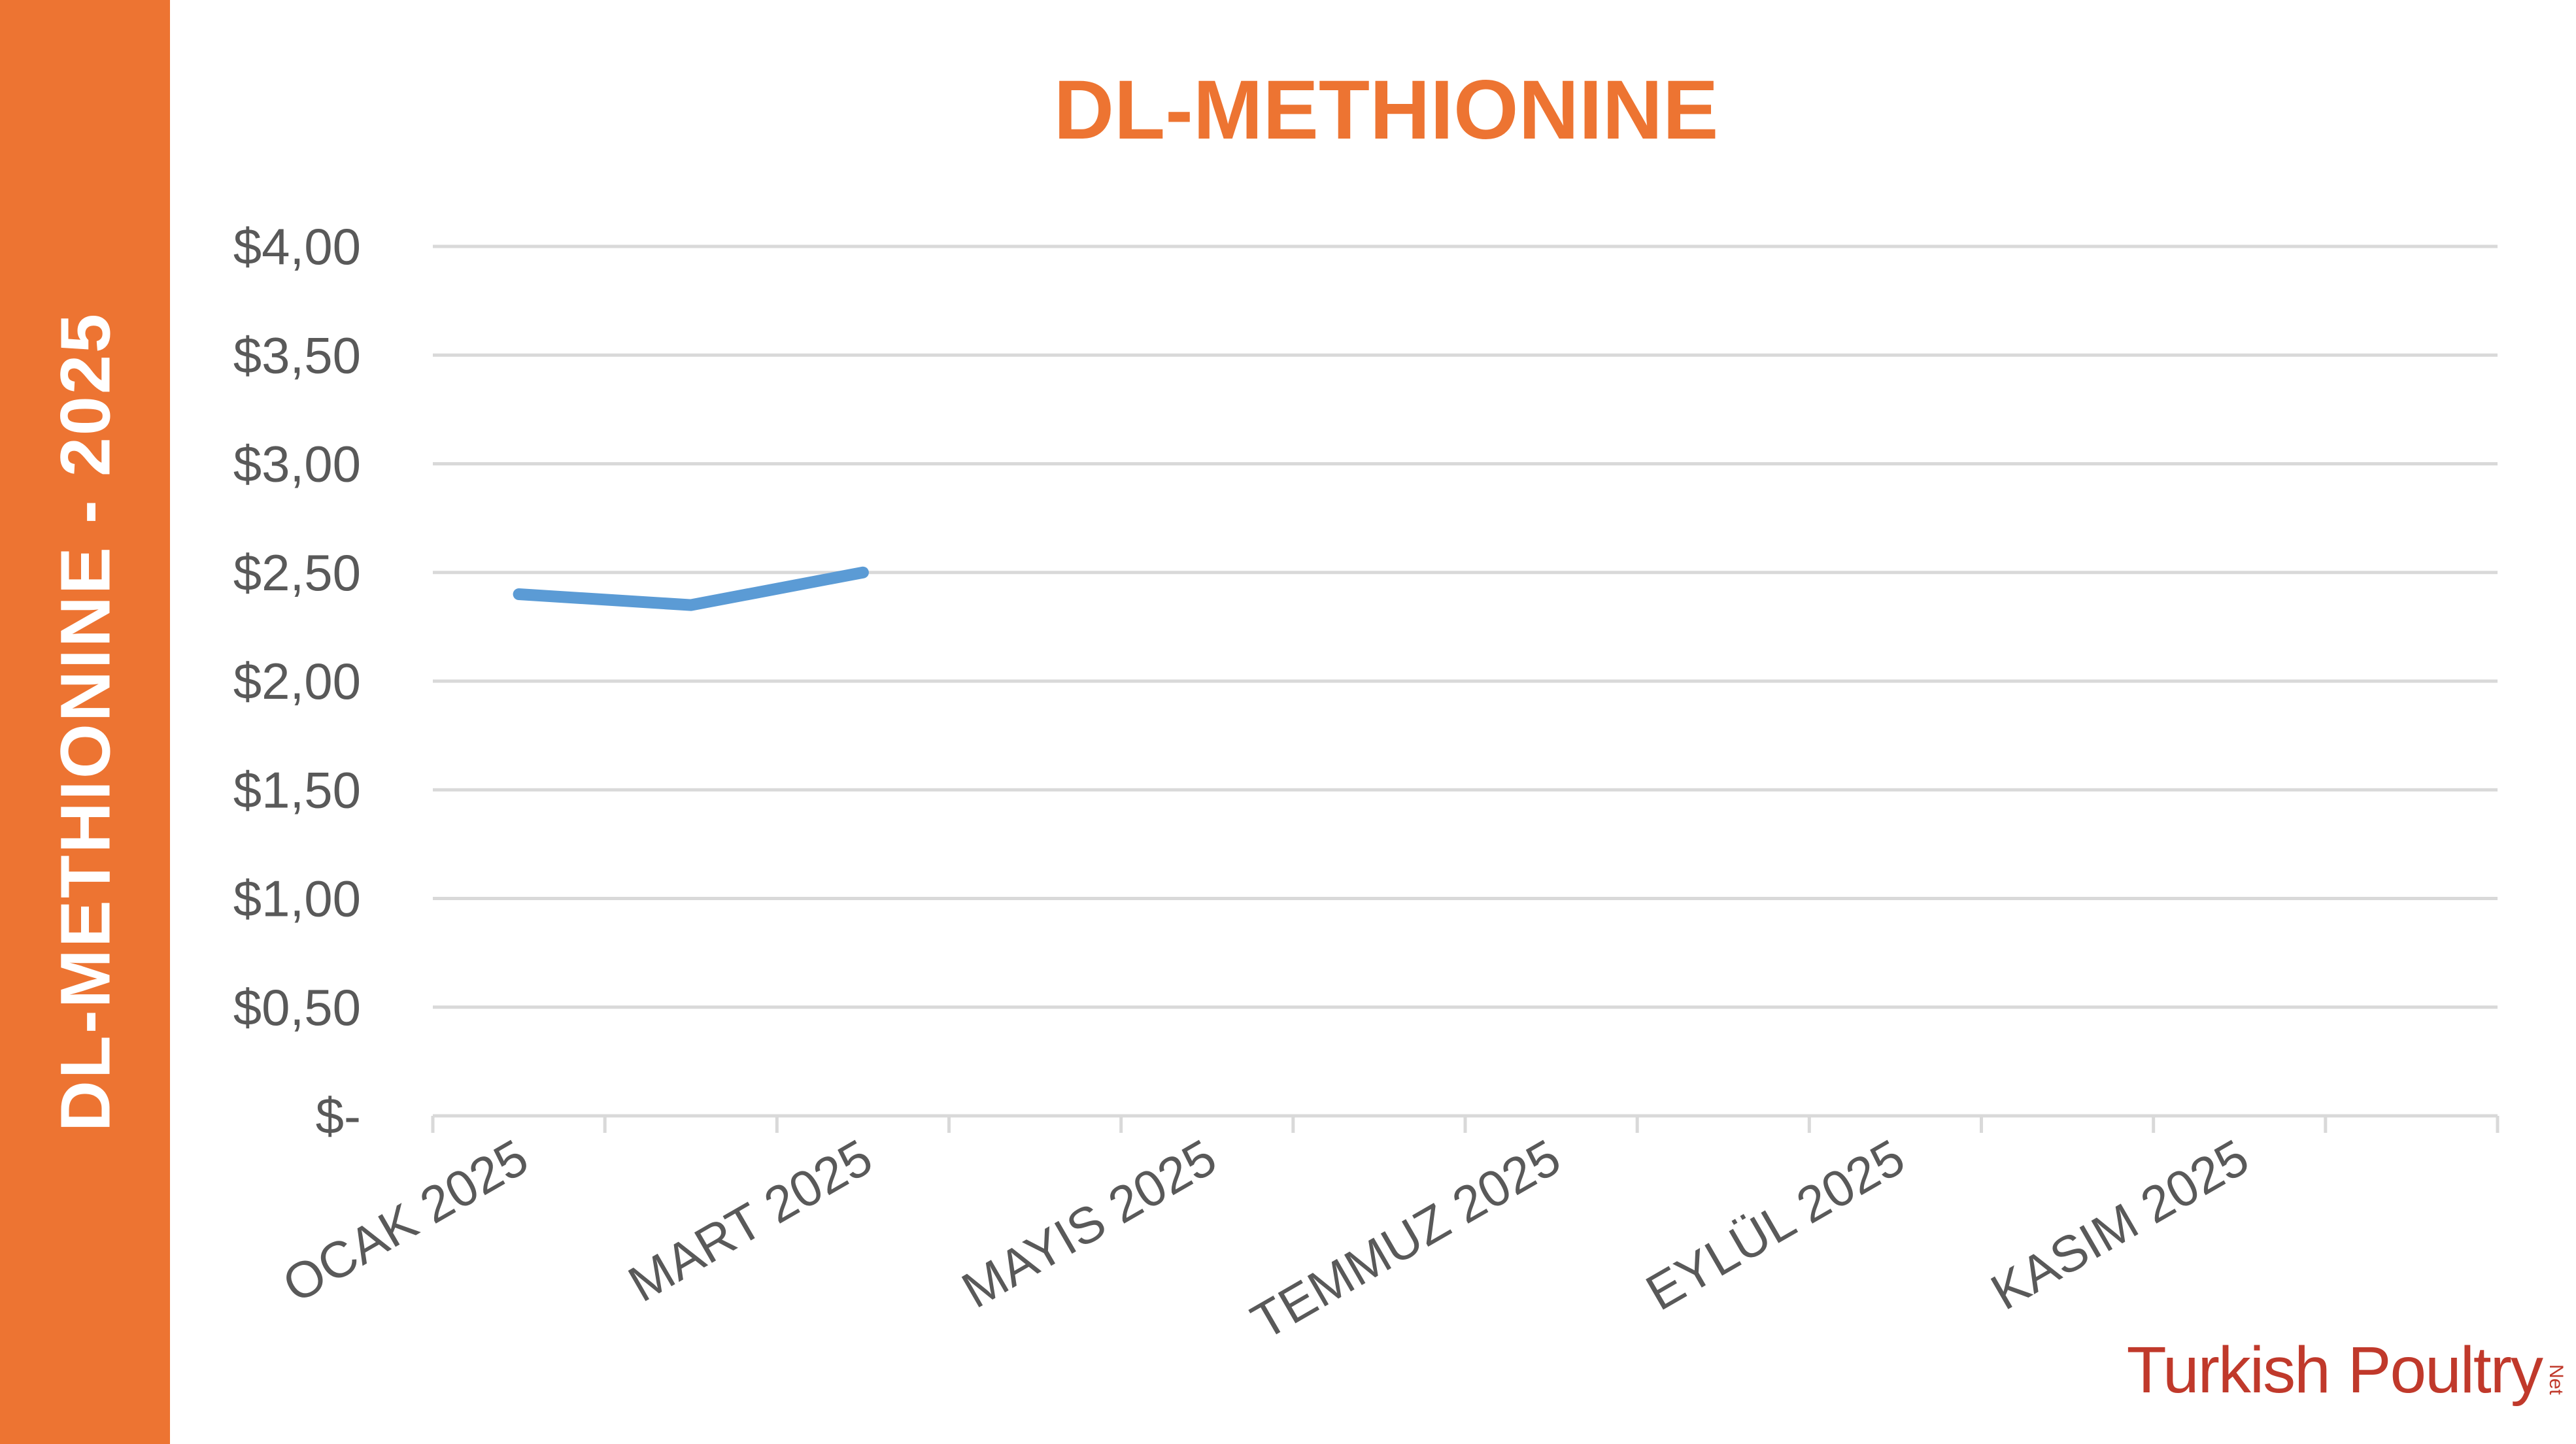 This screenshot has width=2576, height=1444. Describe the element at coordinates (2445, 1371) in the screenshot. I see `logo-word-poultry: Poultry` at that location.